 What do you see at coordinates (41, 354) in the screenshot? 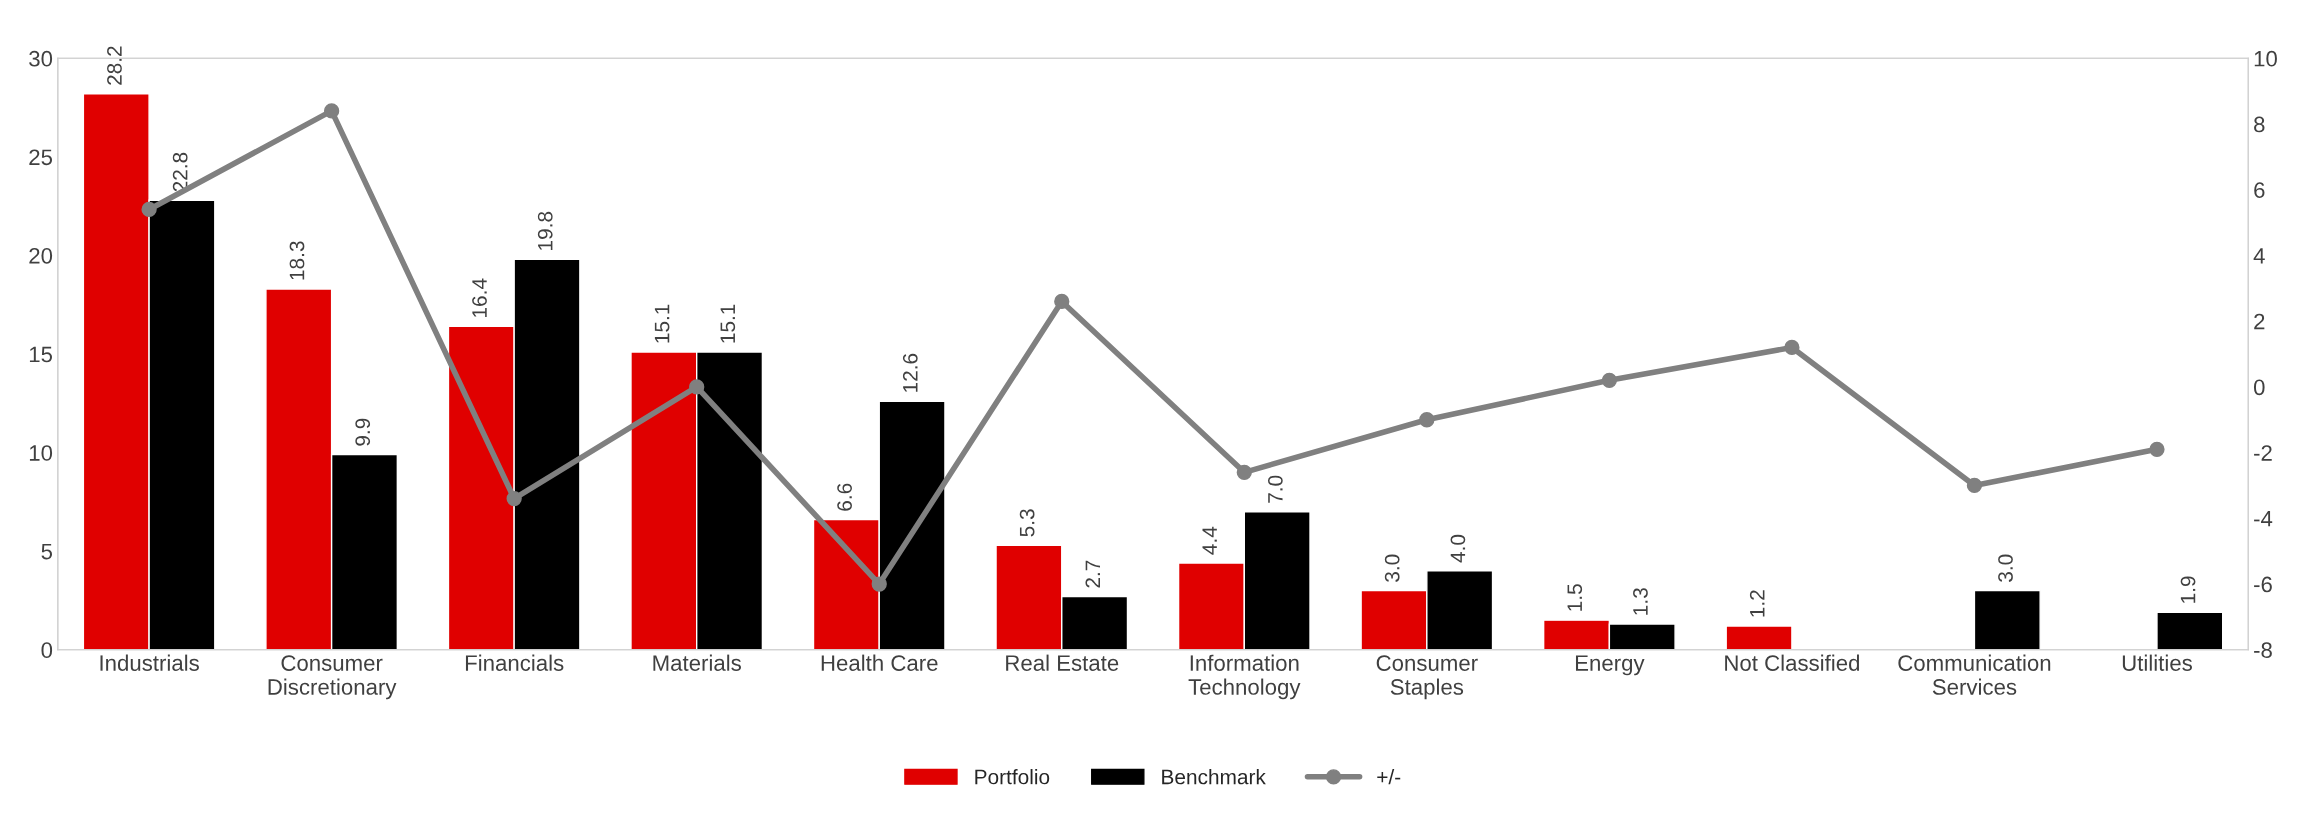
I see `y-tick-label: 15` at bounding box center [41, 354].